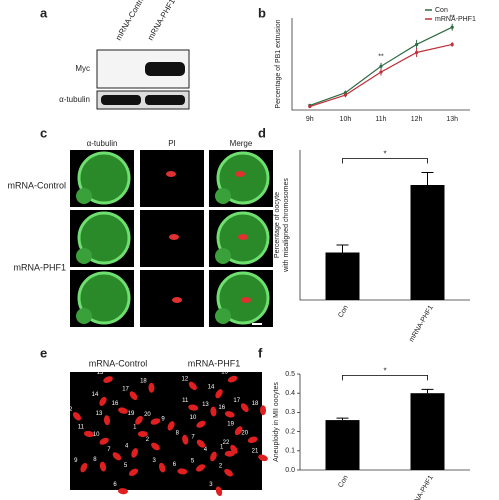 Image resolution: width=499 pixels, height=500 pixels. What do you see at coordinates (262, 132) in the screenshot?
I see `panel-label: d` at bounding box center [262, 132].